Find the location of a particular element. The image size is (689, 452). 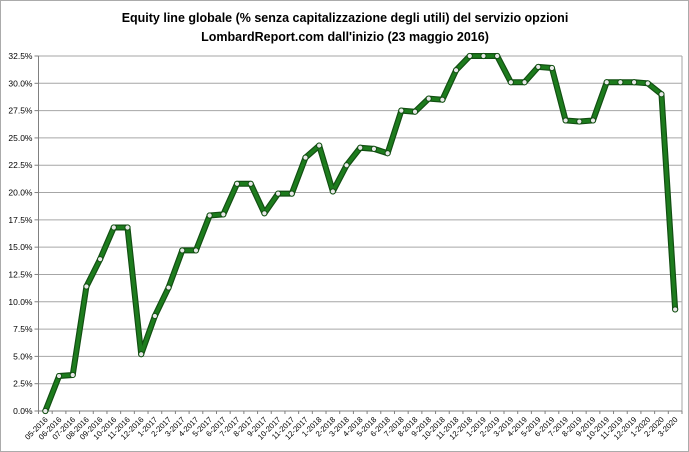

y-axis-label: 12.5% is located at coordinates (20, 274).